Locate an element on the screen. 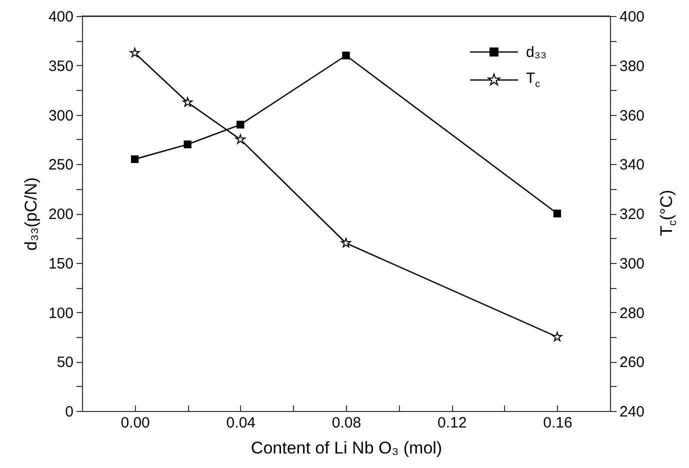 The height and width of the screenshot is (468, 689). x-tick-label: 0.12 is located at coordinates (452, 423).